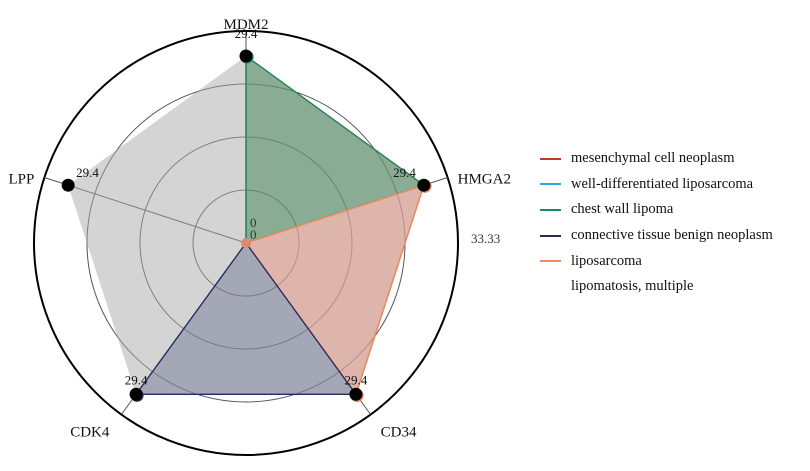 The width and height of the screenshot is (810, 471). Describe the element at coordinates (246, 318) in the screenshot. I see `series-area` at that location.